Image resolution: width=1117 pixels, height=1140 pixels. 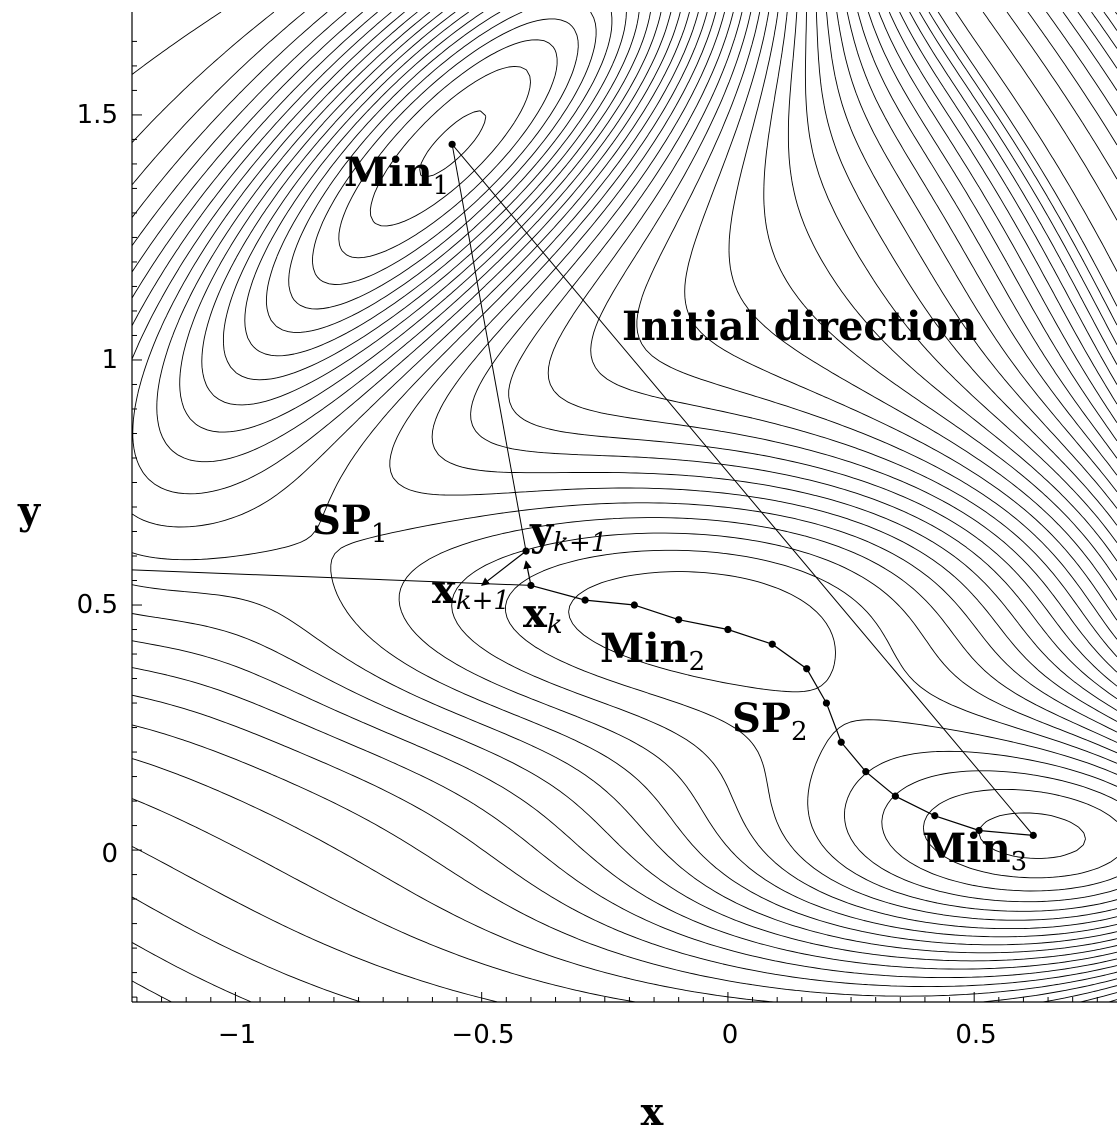 I want to click on string-path, so click(x=782, y=710).